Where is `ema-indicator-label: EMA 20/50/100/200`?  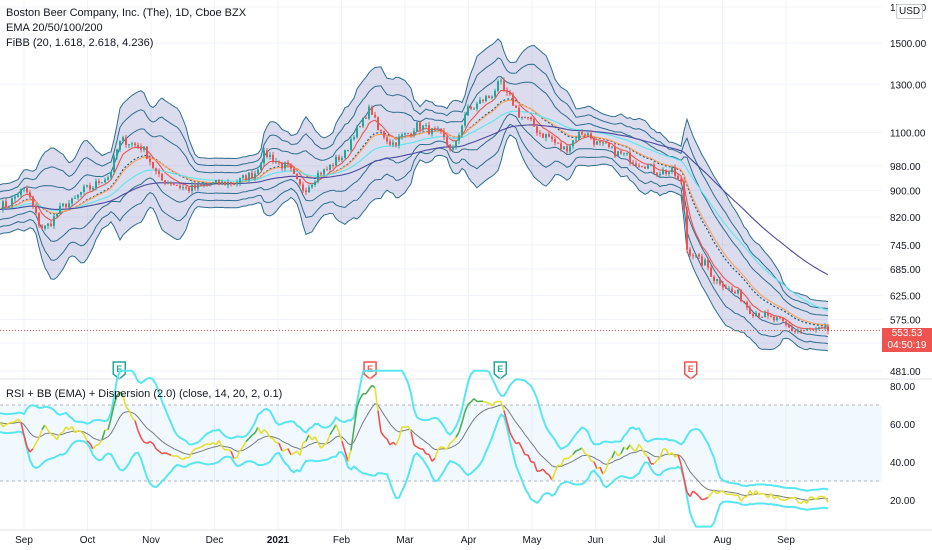
ema-indicator-label: EMA 20/50/100/200 is located at coordinates (54, 28).